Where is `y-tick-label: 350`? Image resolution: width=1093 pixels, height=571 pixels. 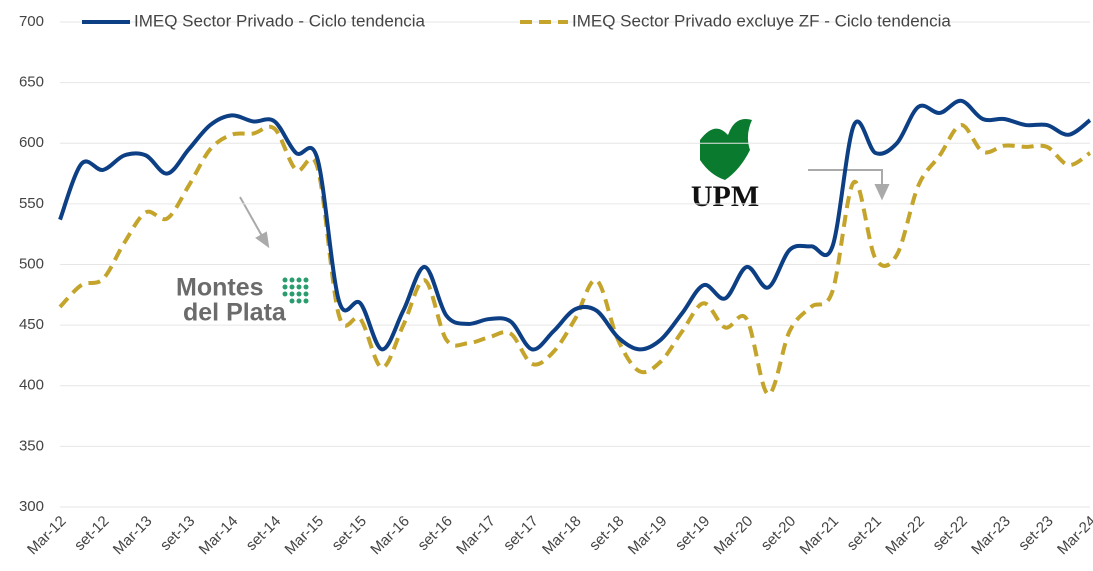
y-tick-label: 350 is located at coordinates (31, 445).